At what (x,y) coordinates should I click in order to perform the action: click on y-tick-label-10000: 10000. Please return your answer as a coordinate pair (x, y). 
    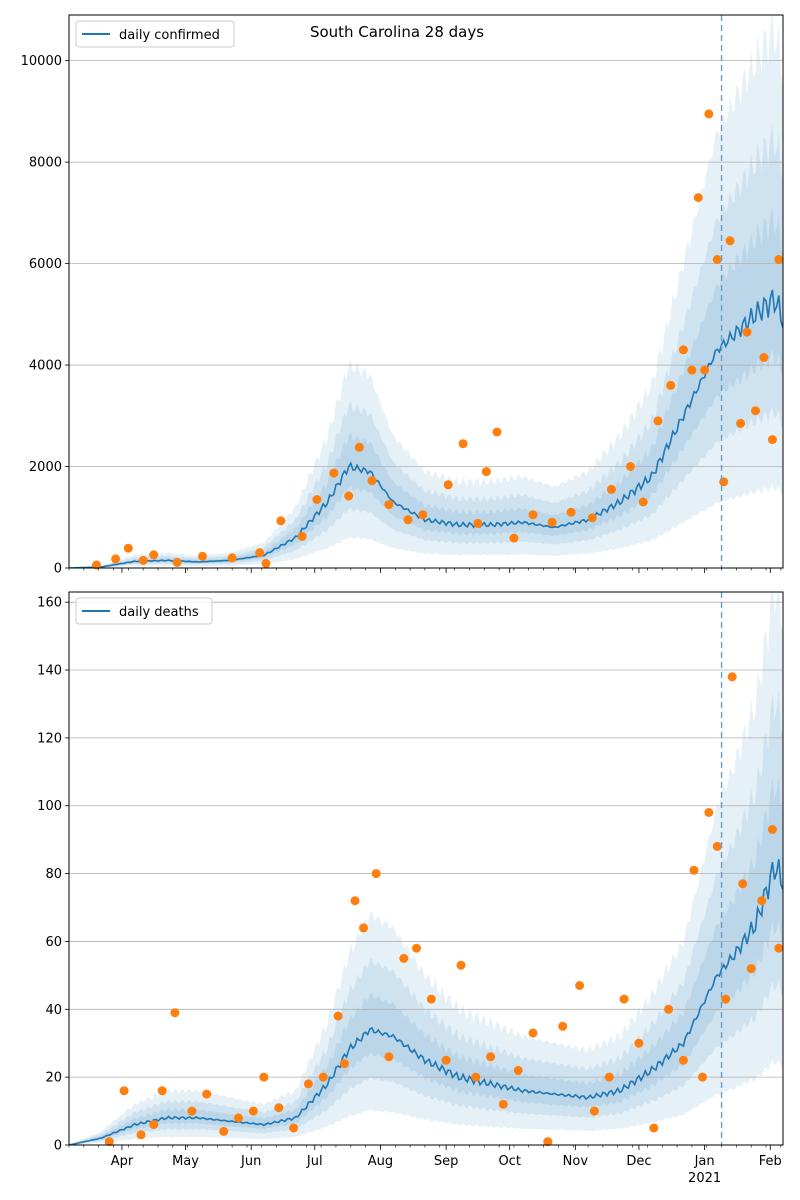
    Looking at the image, I should click on (41, 61).